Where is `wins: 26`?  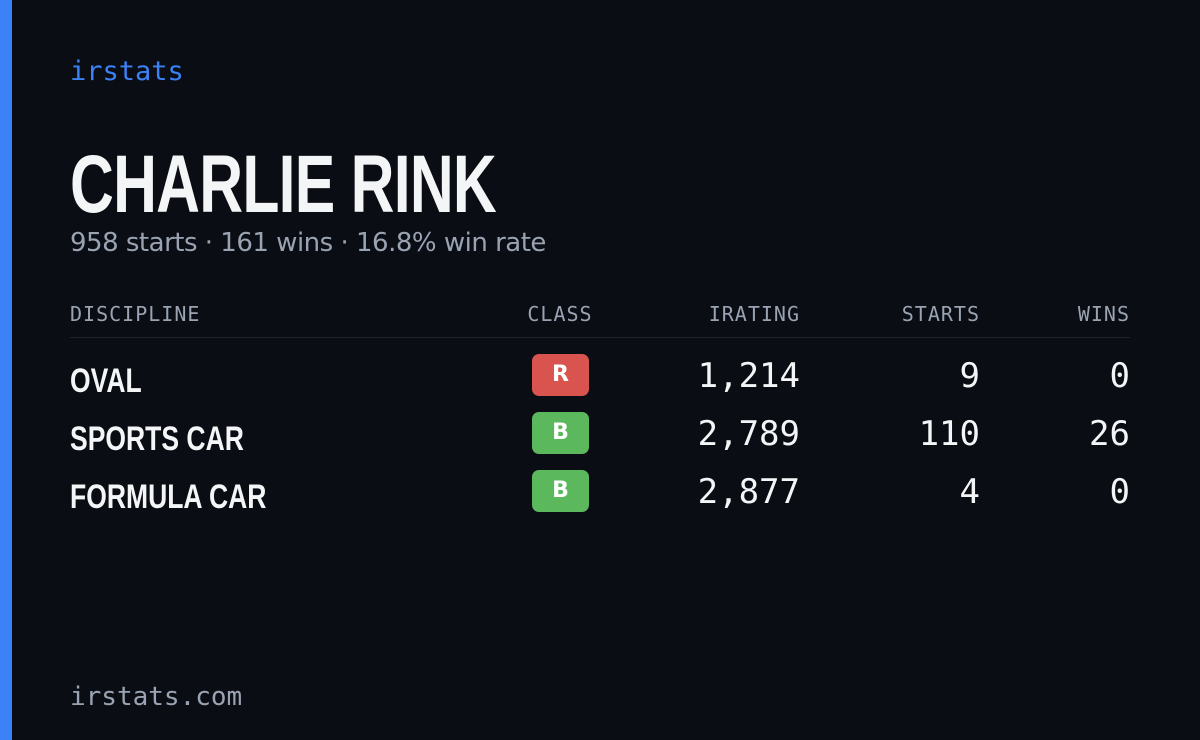 wins: 26 is located at coordinates (1109, 434).